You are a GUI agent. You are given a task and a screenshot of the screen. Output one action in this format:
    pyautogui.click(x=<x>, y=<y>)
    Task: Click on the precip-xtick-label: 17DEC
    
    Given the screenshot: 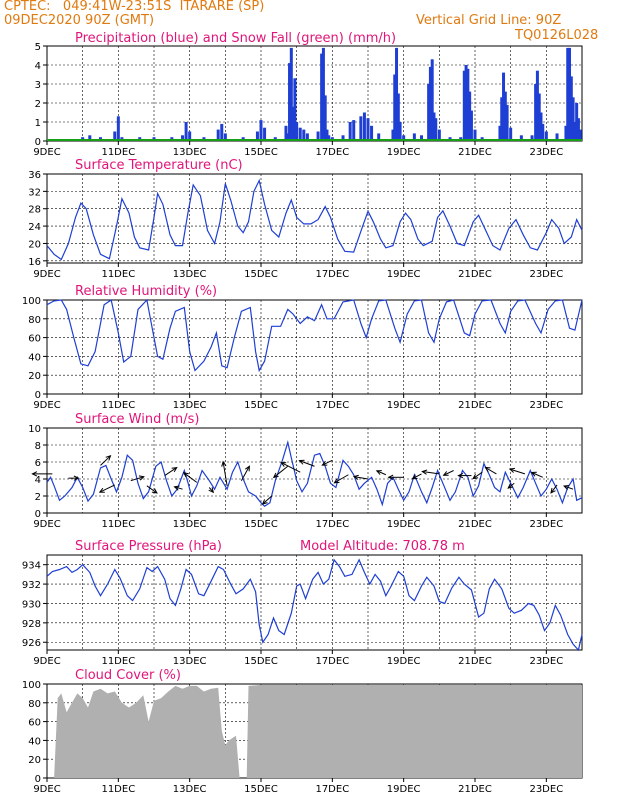 What is the action you would take?
    pyautogui.click(x=332, y=152)
    